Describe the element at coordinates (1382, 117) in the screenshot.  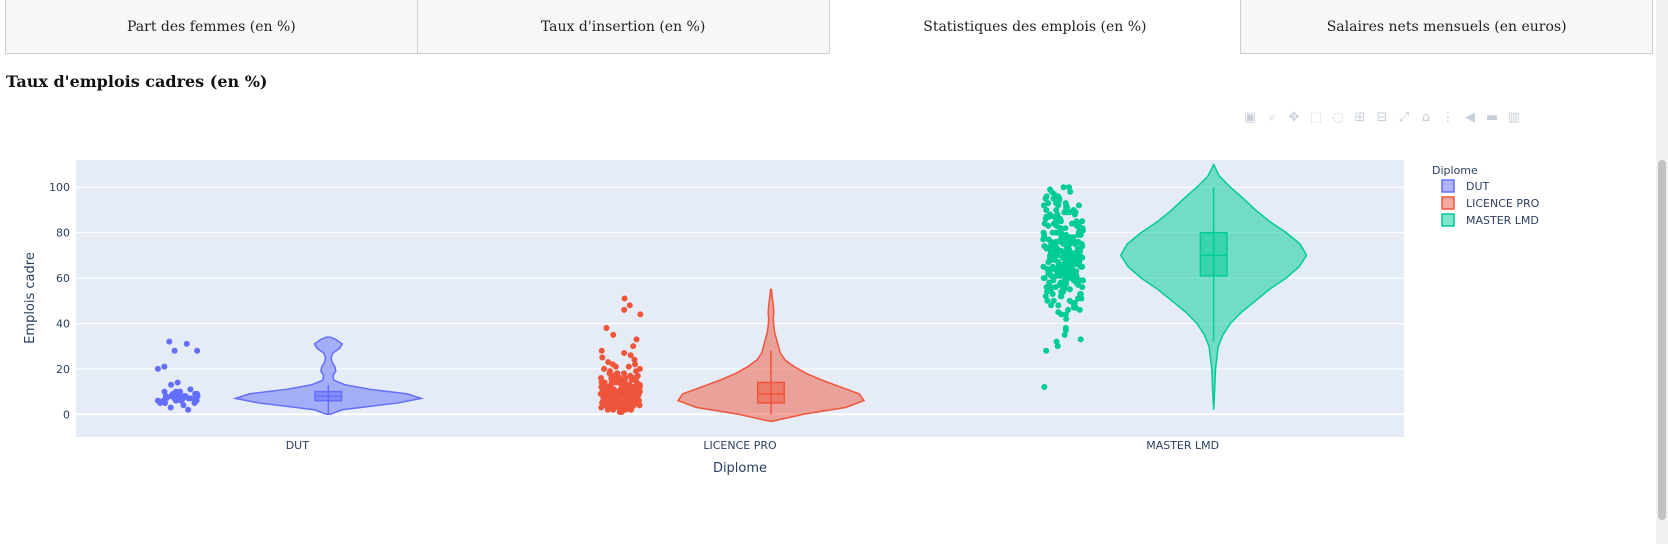
I see `zoom-out-icon: ⊟` at that location.